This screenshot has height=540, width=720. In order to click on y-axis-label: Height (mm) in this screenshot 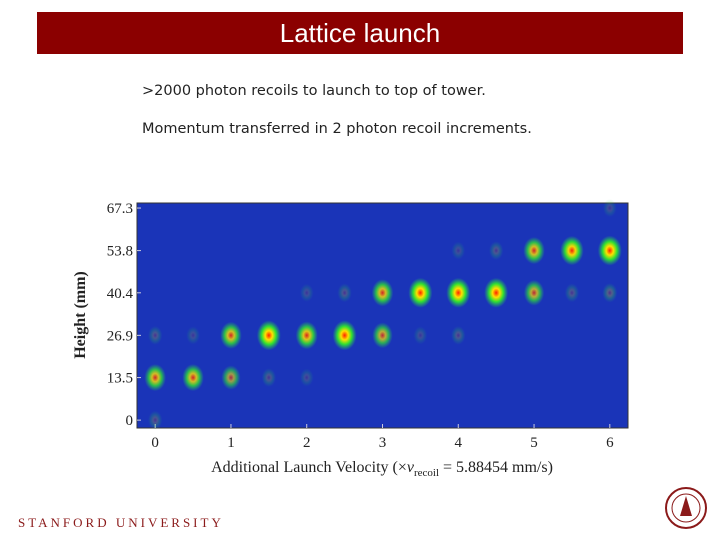, I will do `click(80, 315)`.